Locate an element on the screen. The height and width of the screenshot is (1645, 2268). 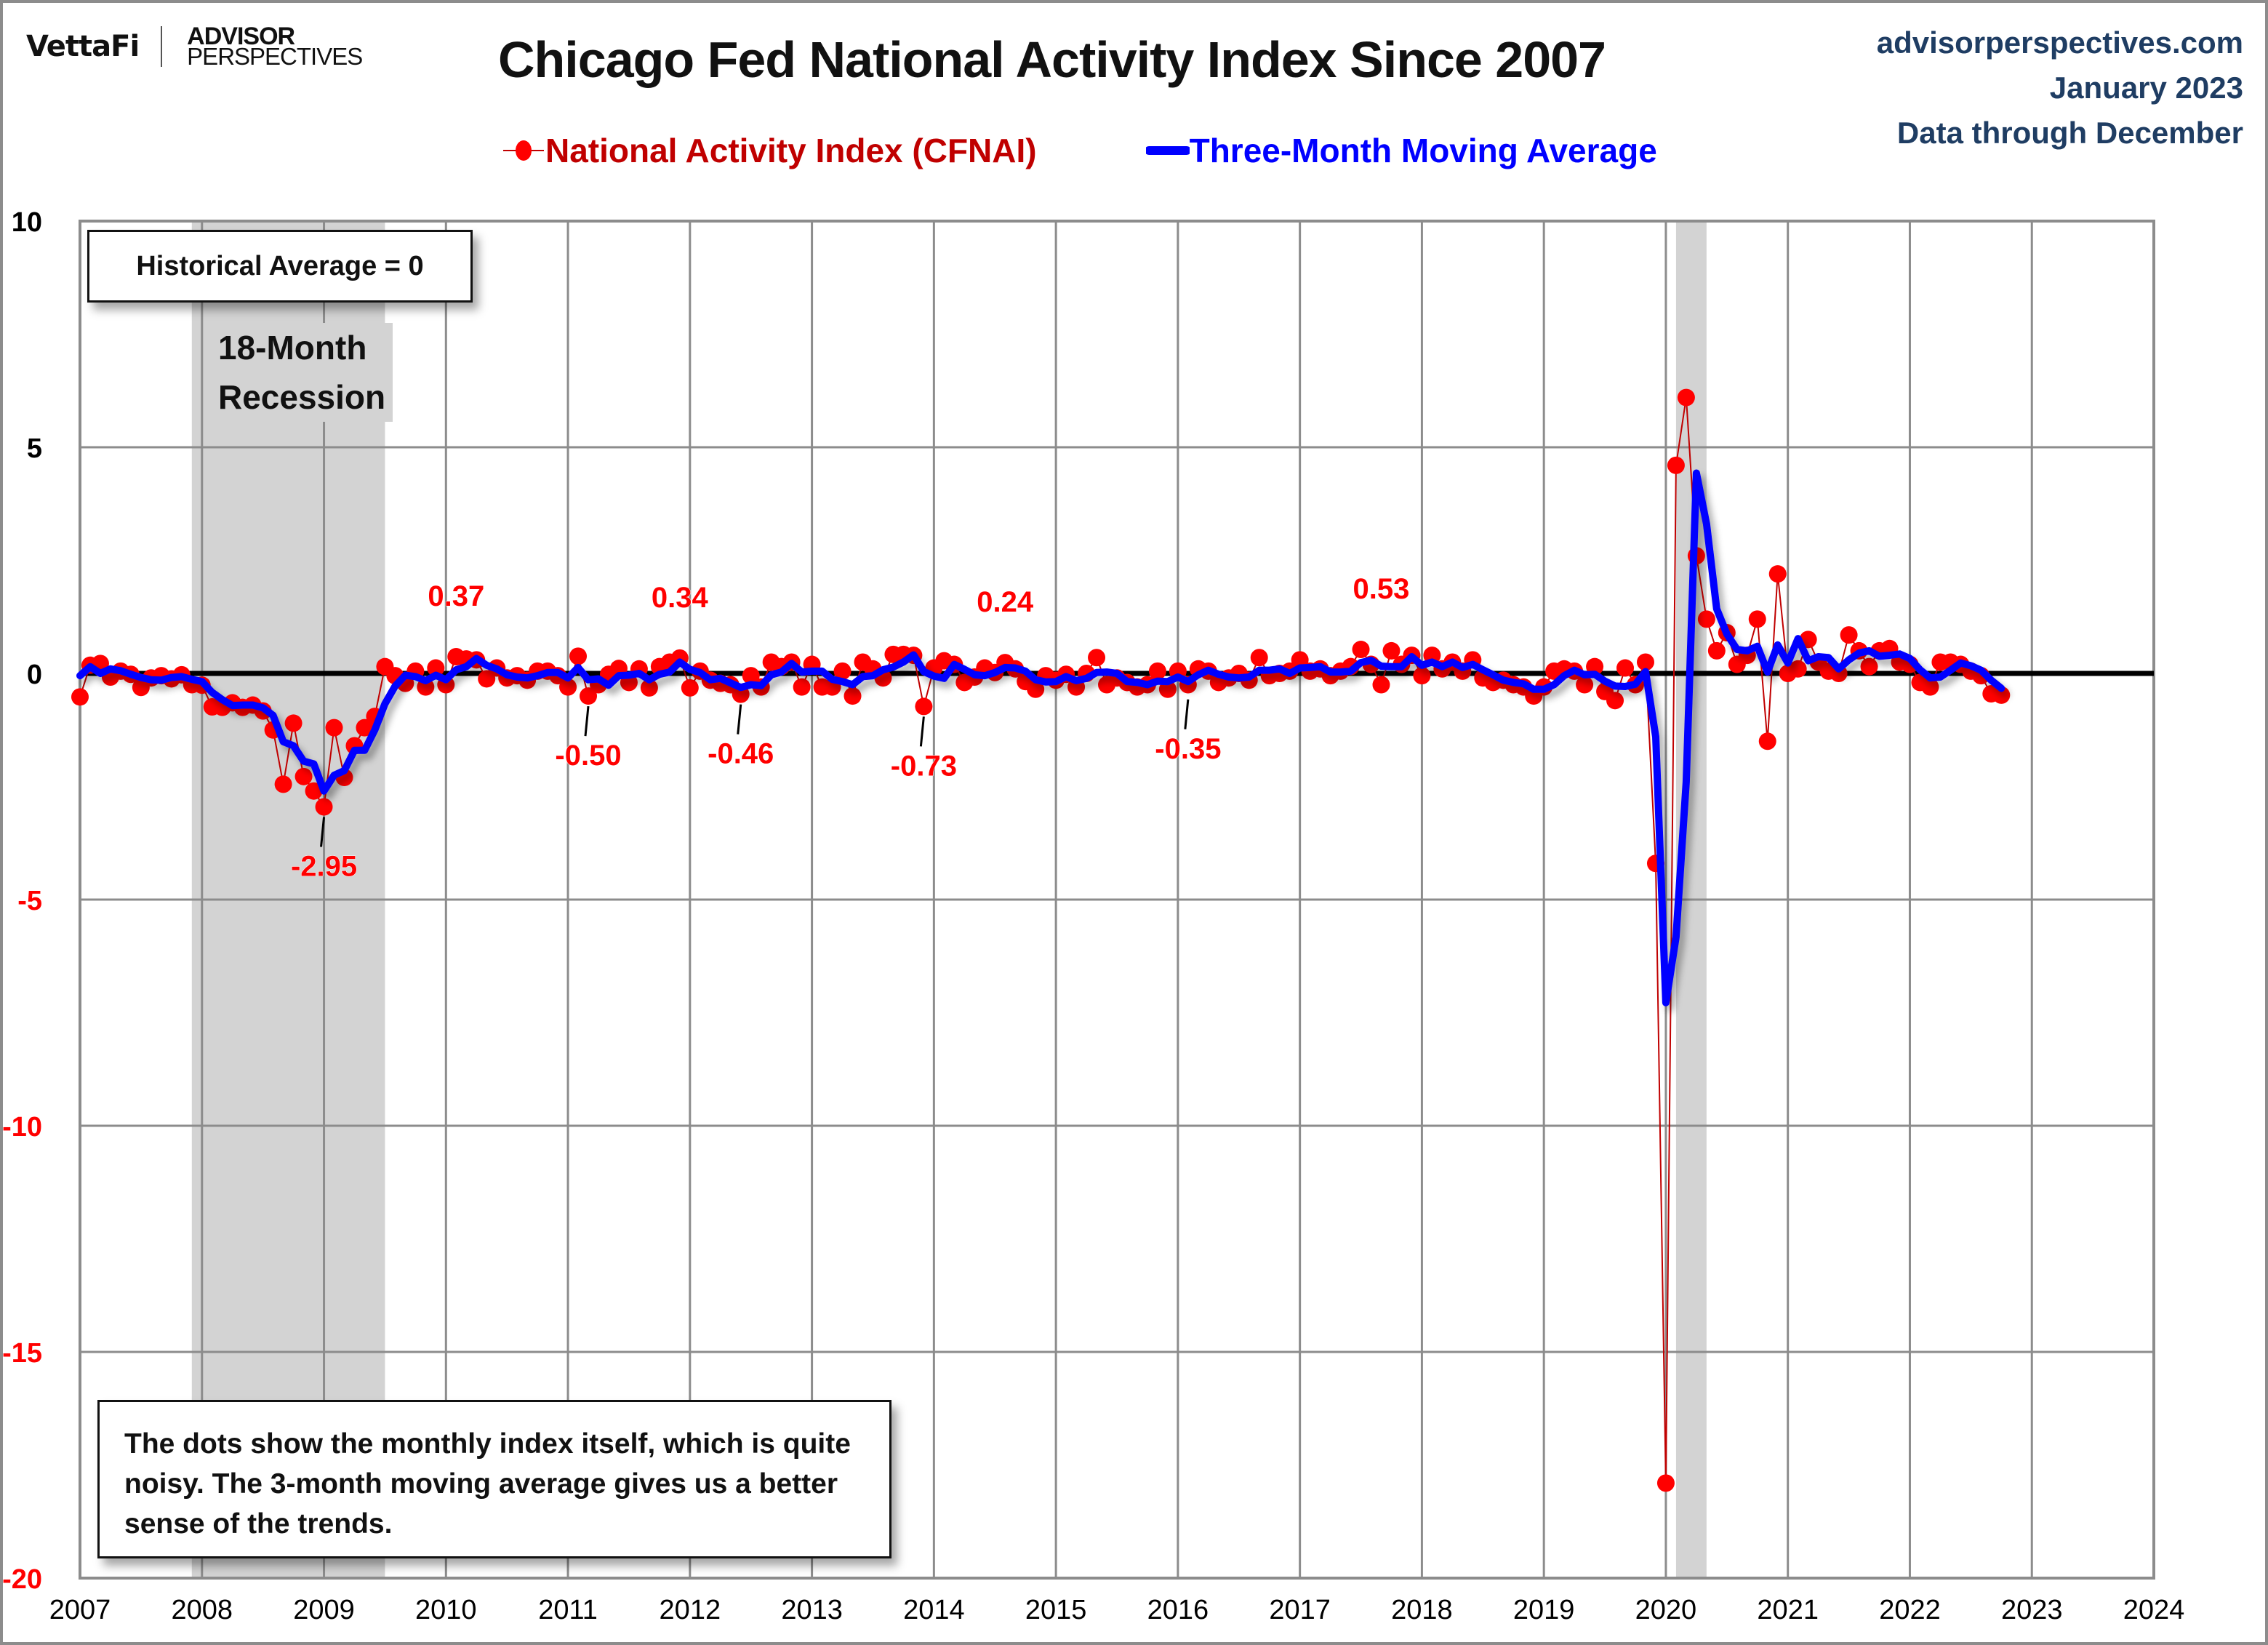
x-tick-label: 2014 is located at coordinates (934, 1610).